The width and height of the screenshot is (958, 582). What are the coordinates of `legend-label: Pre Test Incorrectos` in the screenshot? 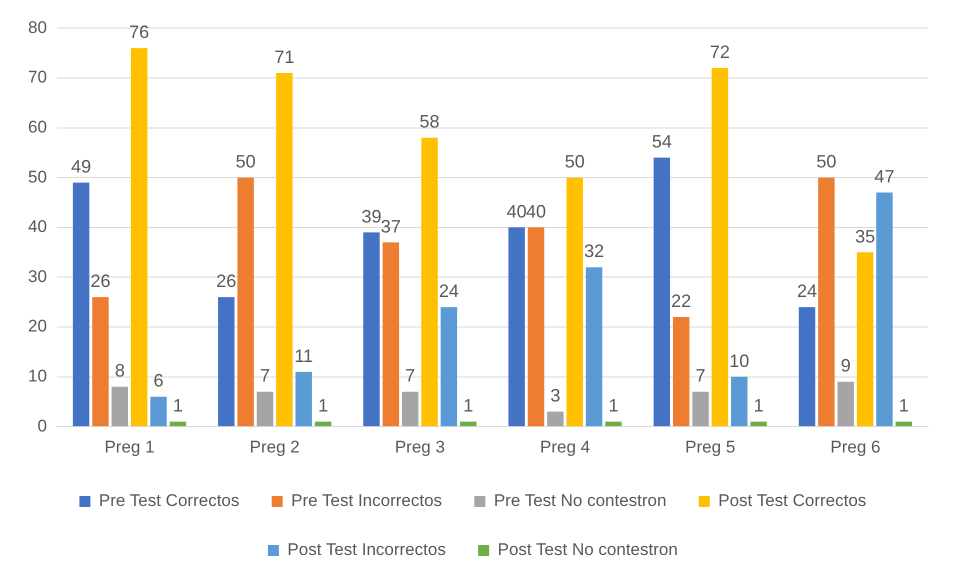 It's located at (366, 500).